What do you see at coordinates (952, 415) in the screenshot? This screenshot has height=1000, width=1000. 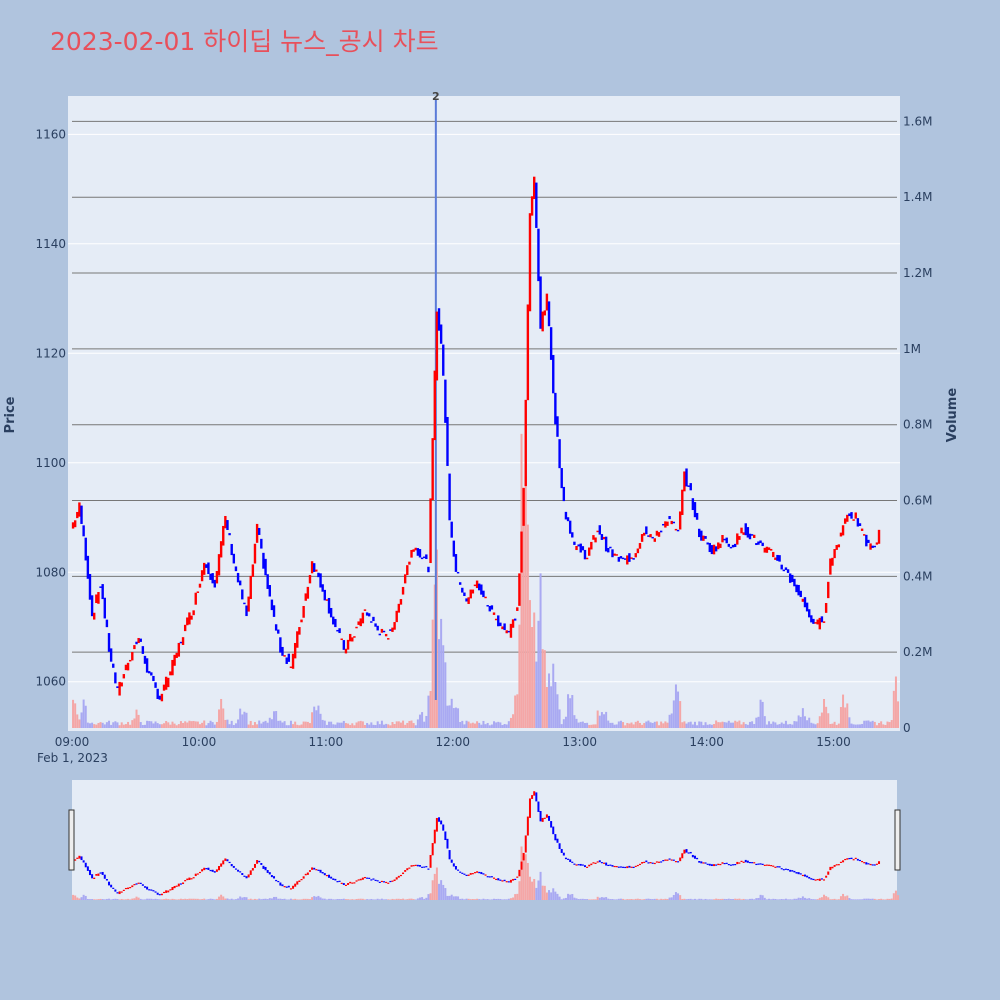 I see `volume-axis-label: Volume` at bounding box center [952, 415].